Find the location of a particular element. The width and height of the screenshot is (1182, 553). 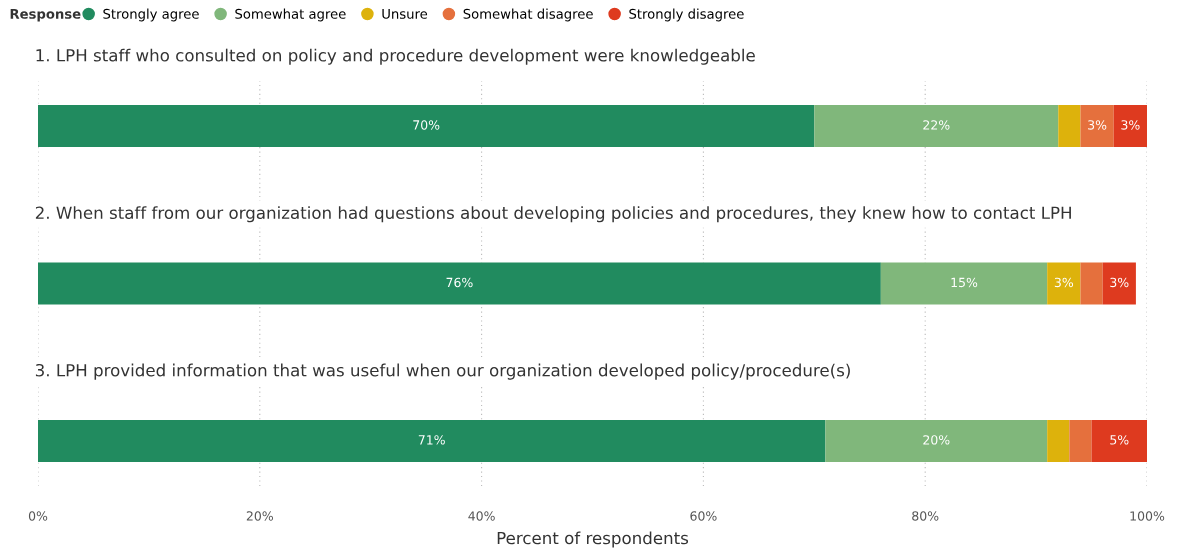

x-tick-label: 40% is located at coordinates (481, 516).